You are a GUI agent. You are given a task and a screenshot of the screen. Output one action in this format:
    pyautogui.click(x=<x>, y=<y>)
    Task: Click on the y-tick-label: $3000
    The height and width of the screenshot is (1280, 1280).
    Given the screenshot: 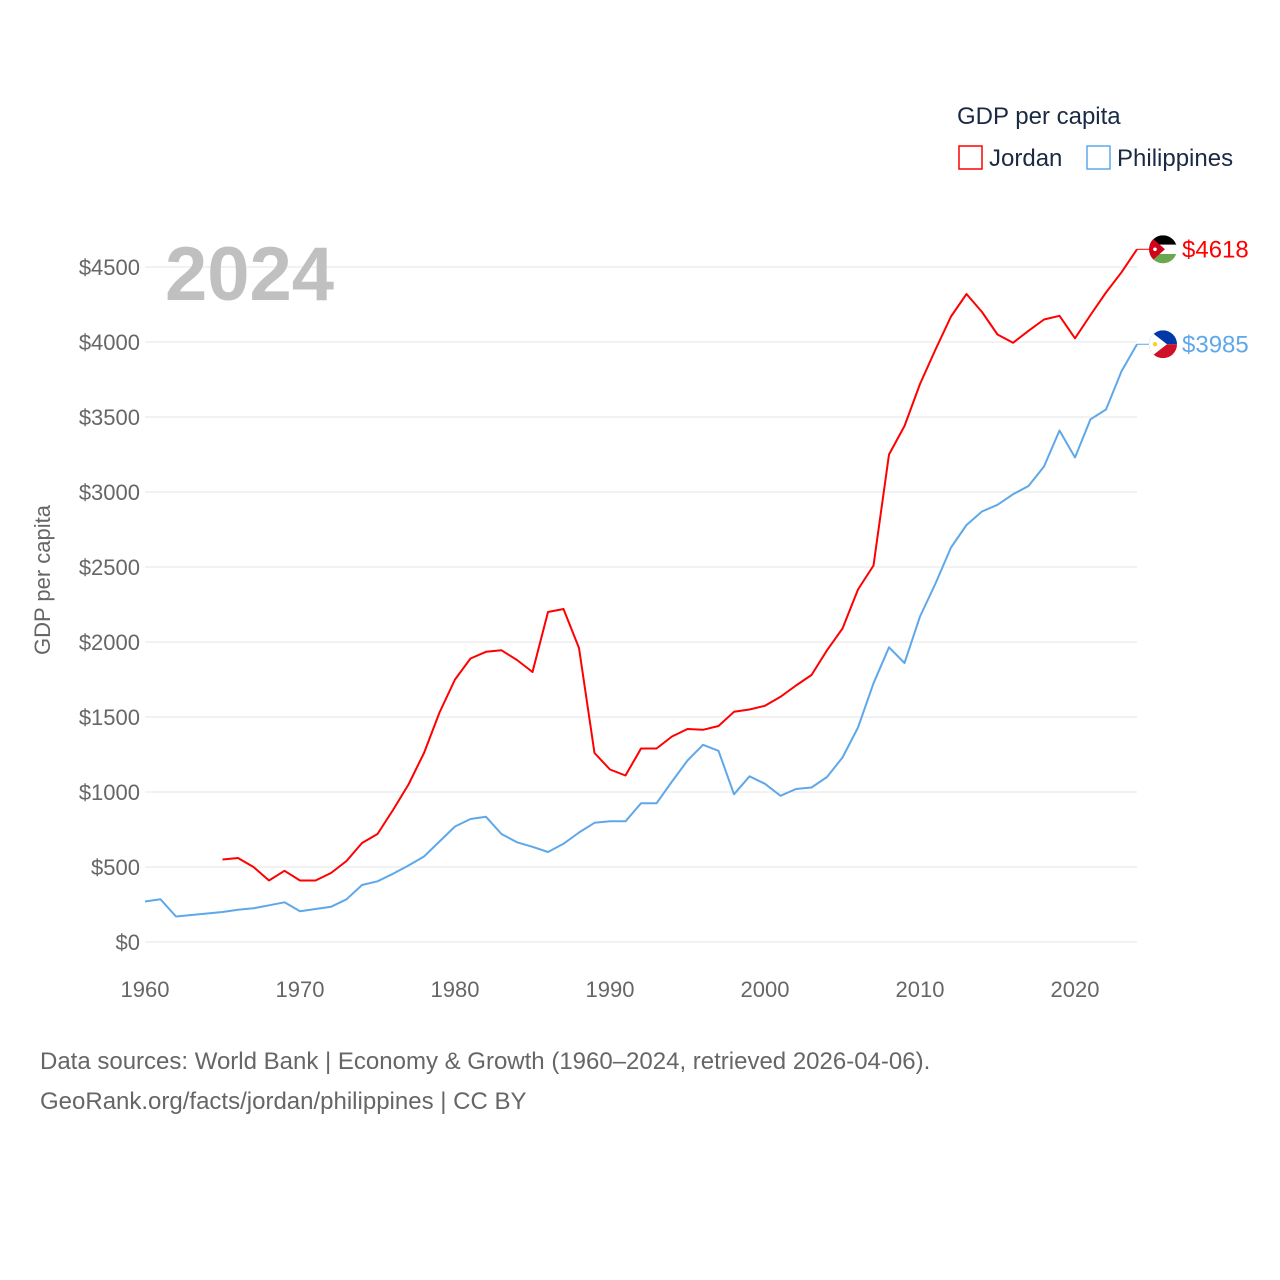 What is the action you would take?
    pyautogui.click(x=109, y=492)
    